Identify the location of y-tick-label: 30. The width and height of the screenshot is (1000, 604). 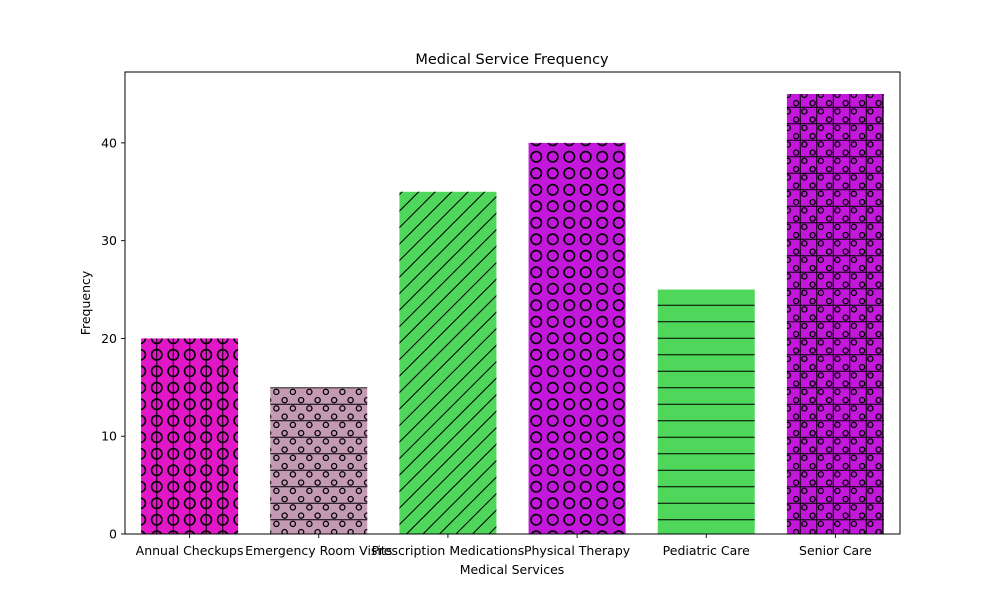
(109, 240).